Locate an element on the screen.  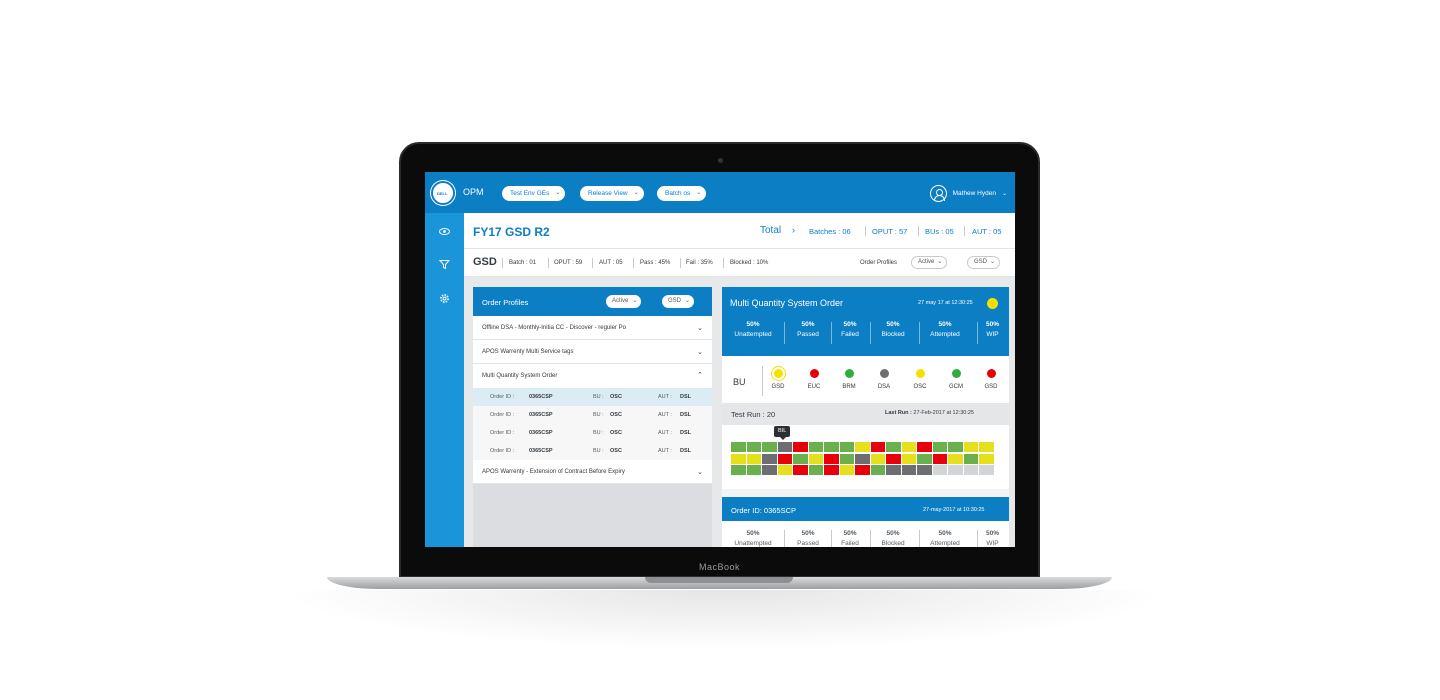
bu-name: EUC is located at coordinates (814, 387).